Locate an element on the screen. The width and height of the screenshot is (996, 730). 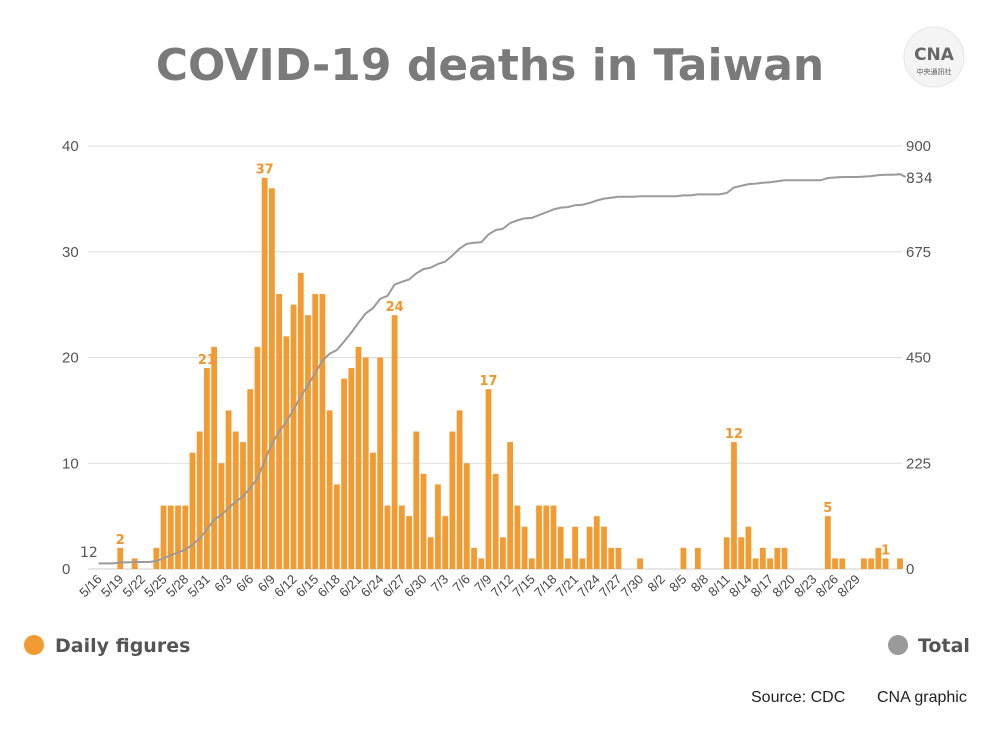
y-axis-right: 0 225 450 675 900 is located at coordinates (918, 358).